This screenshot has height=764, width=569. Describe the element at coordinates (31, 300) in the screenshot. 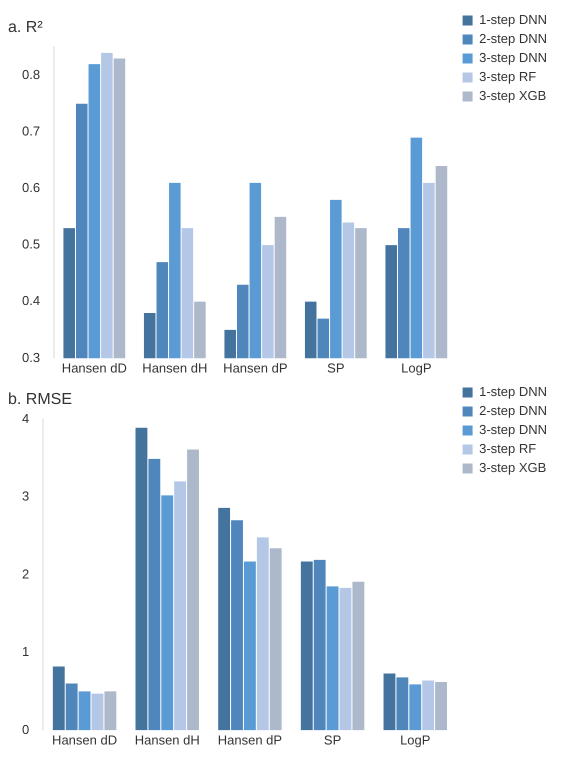

I see `y-tick-label: 0.4` at that location.